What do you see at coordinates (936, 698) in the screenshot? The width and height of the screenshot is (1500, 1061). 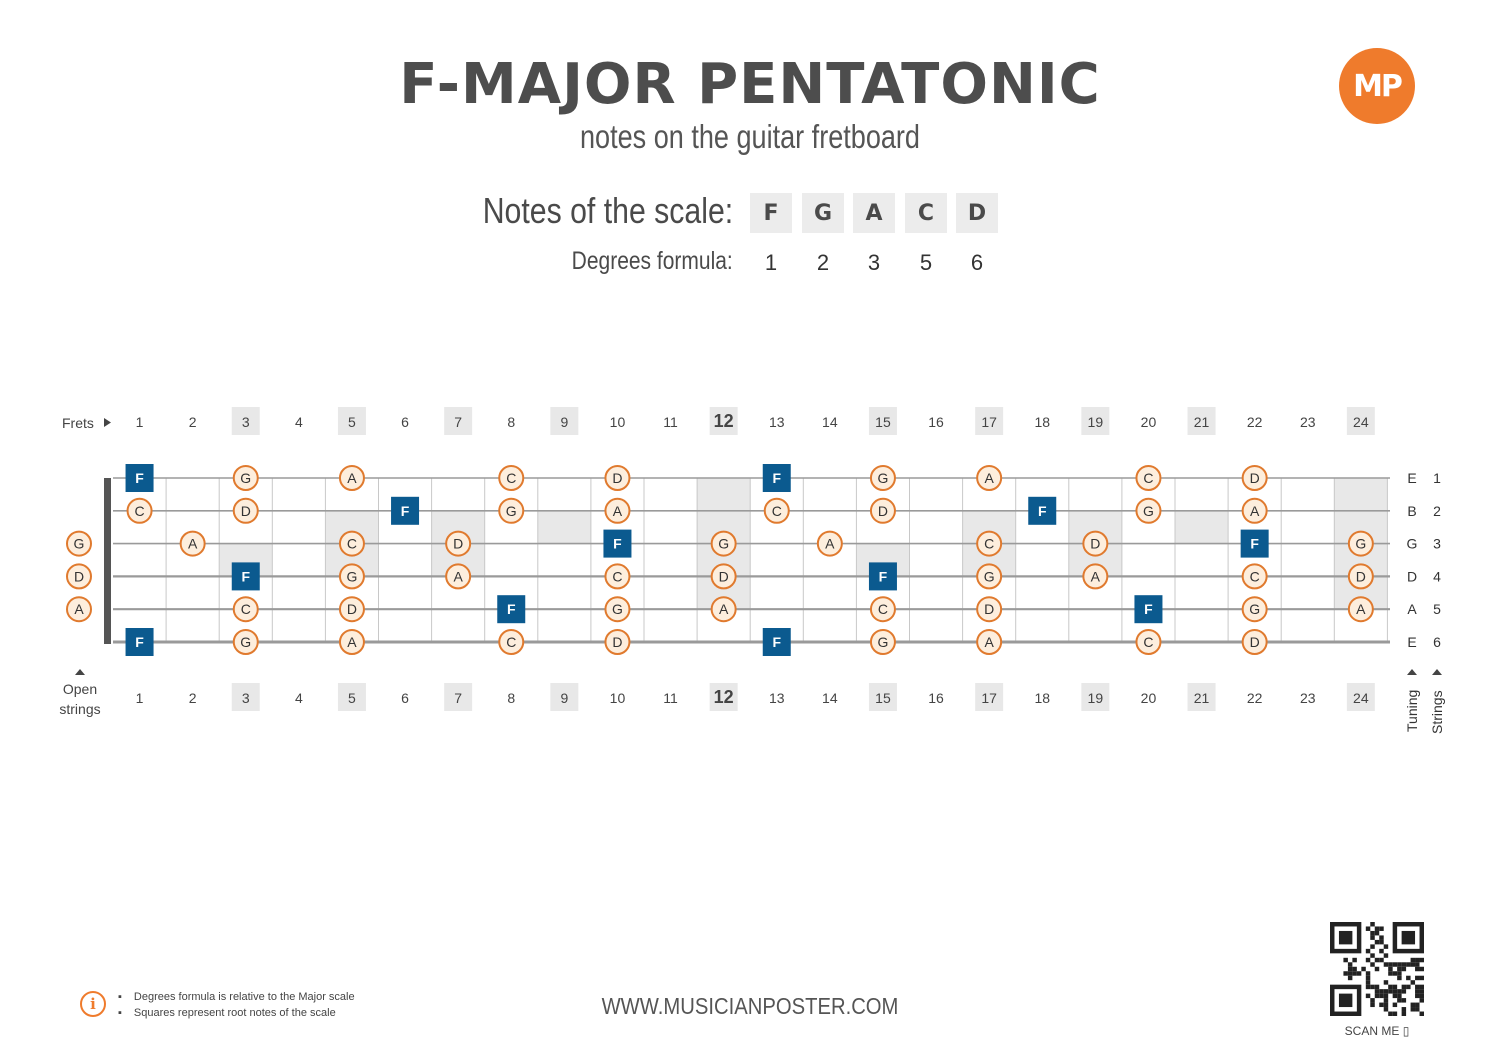 I see `fret-number-bottom: 16` at bounding box center [936, 698].